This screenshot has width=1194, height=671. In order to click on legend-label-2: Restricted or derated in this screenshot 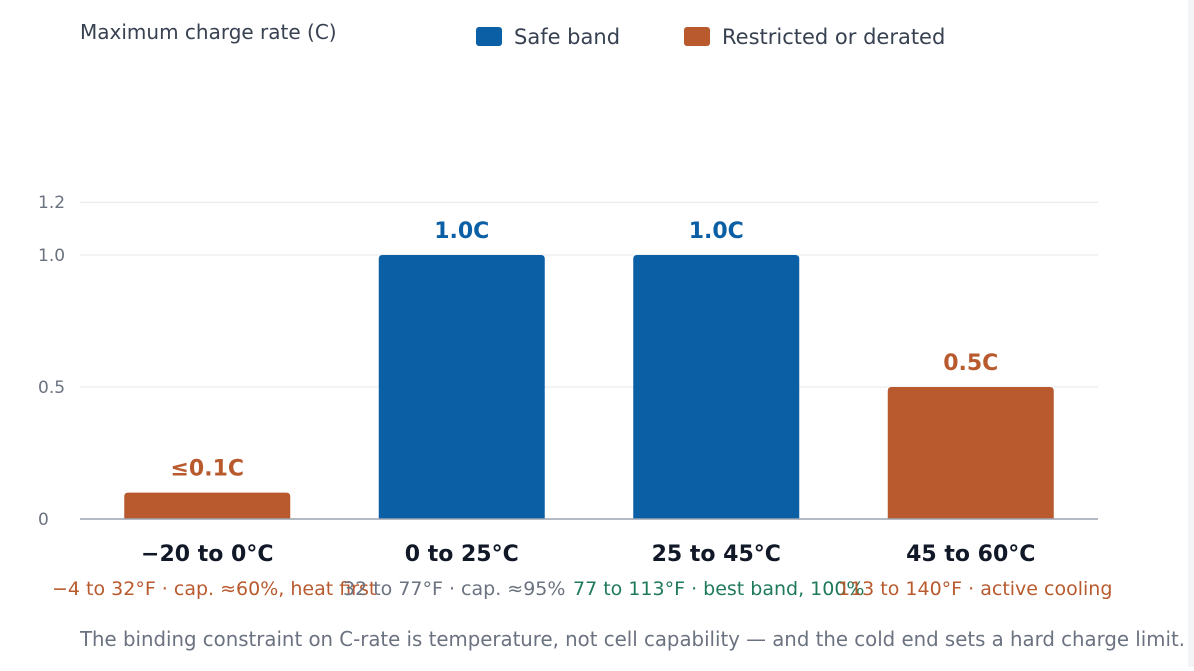, I will do `click(833, 37)`.